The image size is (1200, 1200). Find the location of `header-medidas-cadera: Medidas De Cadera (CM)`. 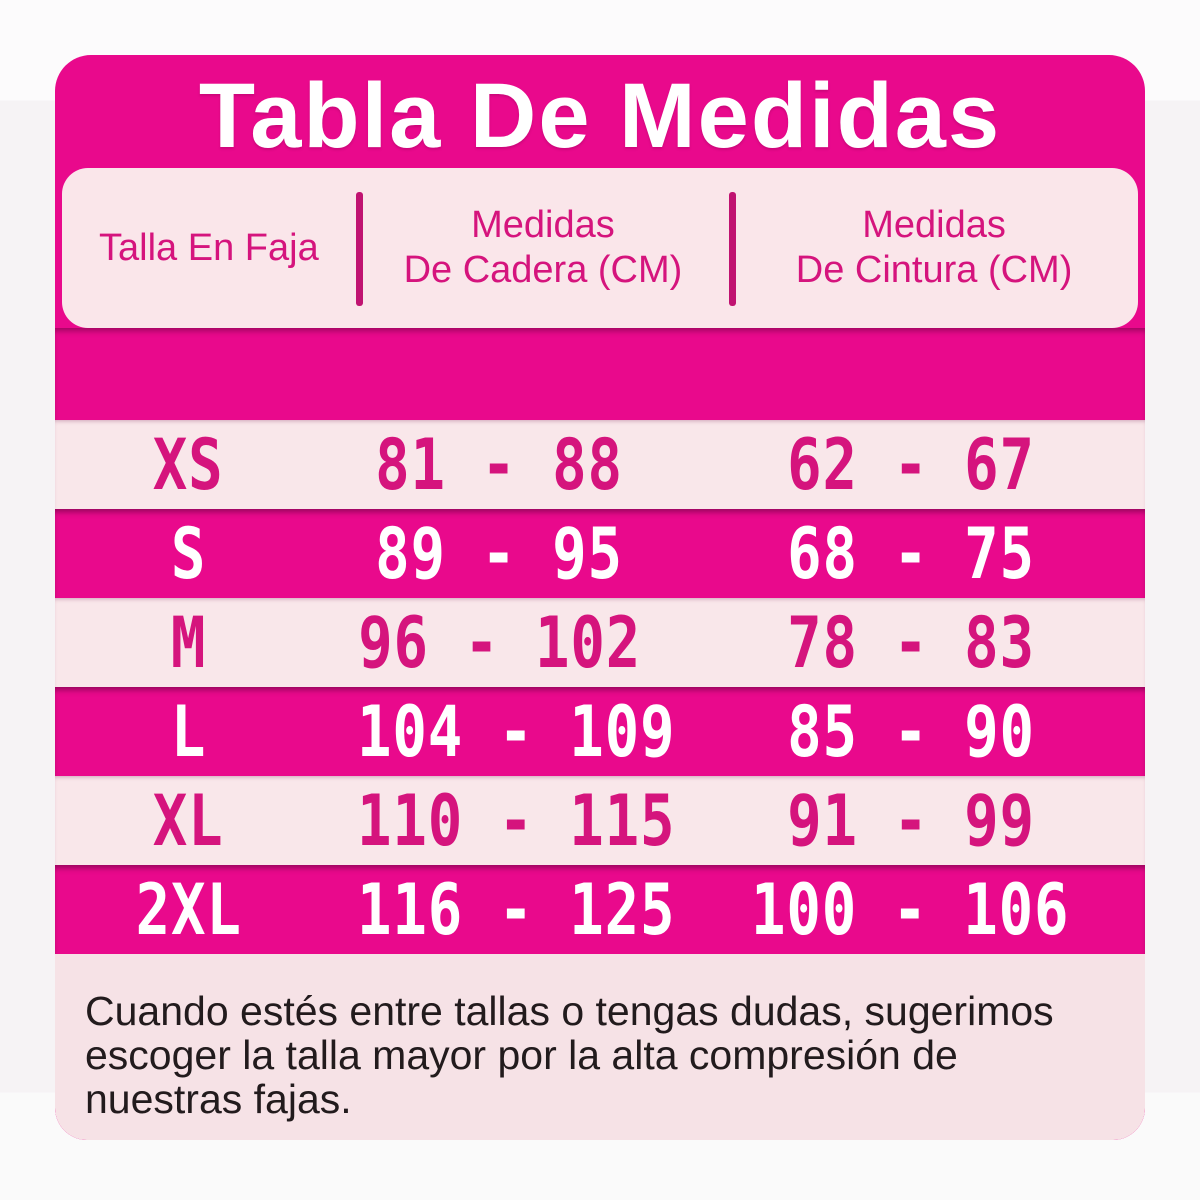

header-medidas-cadera: Medidas De Cadera (CM) is located at coordinates (543, 248).